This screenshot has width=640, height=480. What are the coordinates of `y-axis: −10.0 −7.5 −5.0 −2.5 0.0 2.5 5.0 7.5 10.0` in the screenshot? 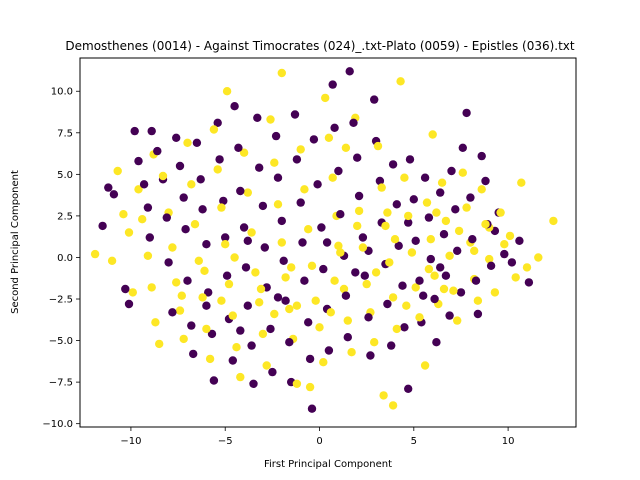 It's located at (61, 258).